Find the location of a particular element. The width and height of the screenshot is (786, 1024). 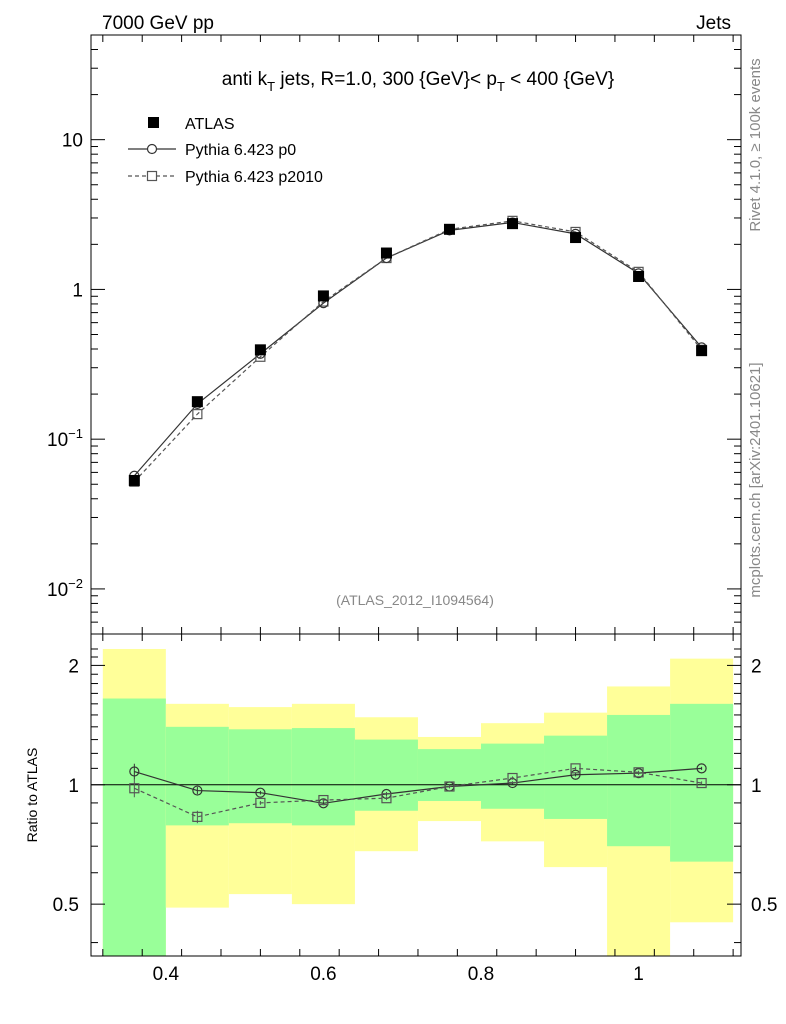

legend-marker-p0 is located at coordinates (152, 149).